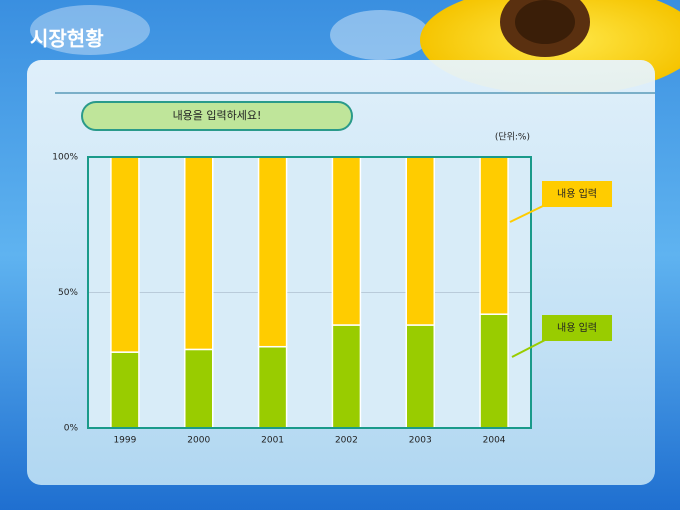  What do you see at coordinates (346, 441) in the screenshot?
I see `x-tick-label: 2002` at bounding box center [346, 441].